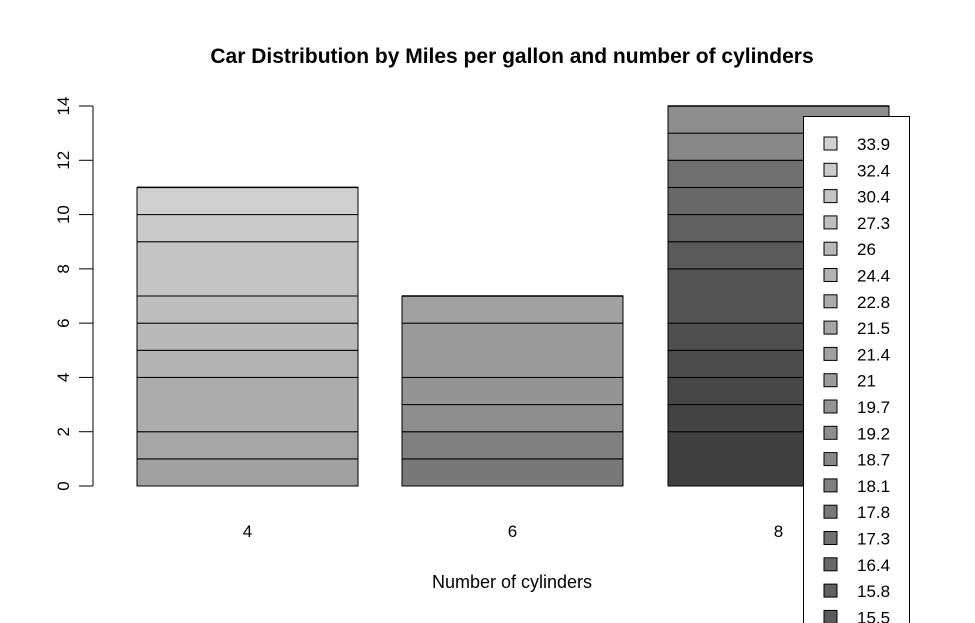 The width and height of the screenshot is (975, 623). I want to click on legend-label: 27.3, so click(873, 223).